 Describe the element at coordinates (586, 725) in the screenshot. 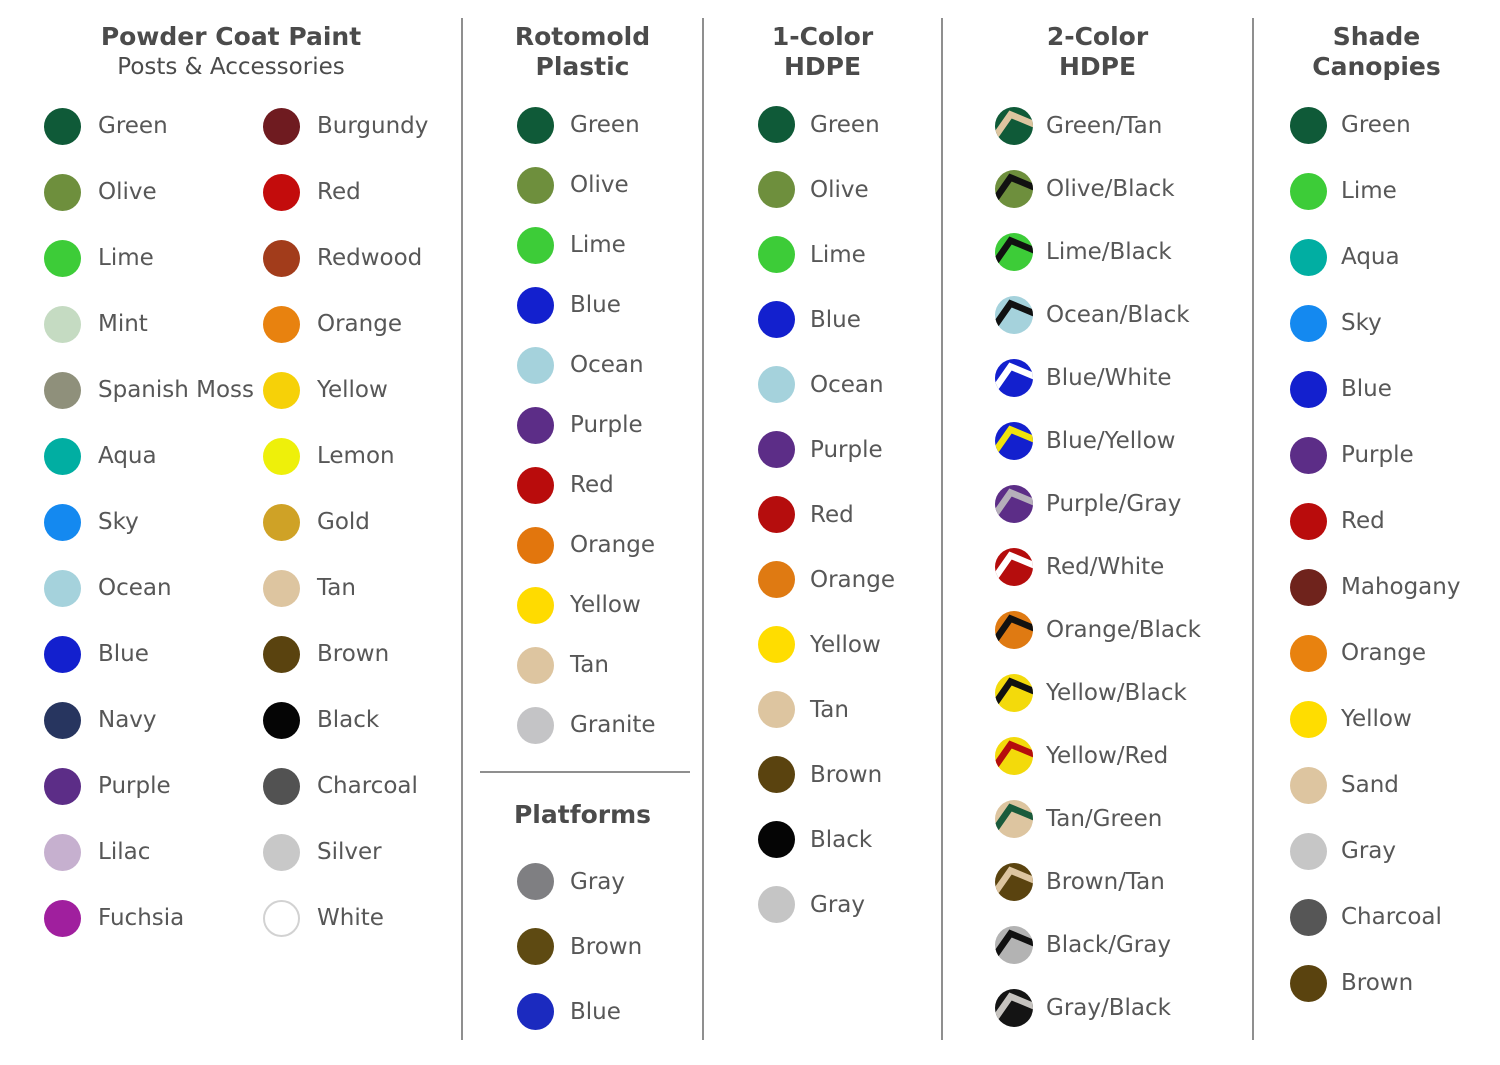

I see `swatch-row-granite: Granite` at that location.